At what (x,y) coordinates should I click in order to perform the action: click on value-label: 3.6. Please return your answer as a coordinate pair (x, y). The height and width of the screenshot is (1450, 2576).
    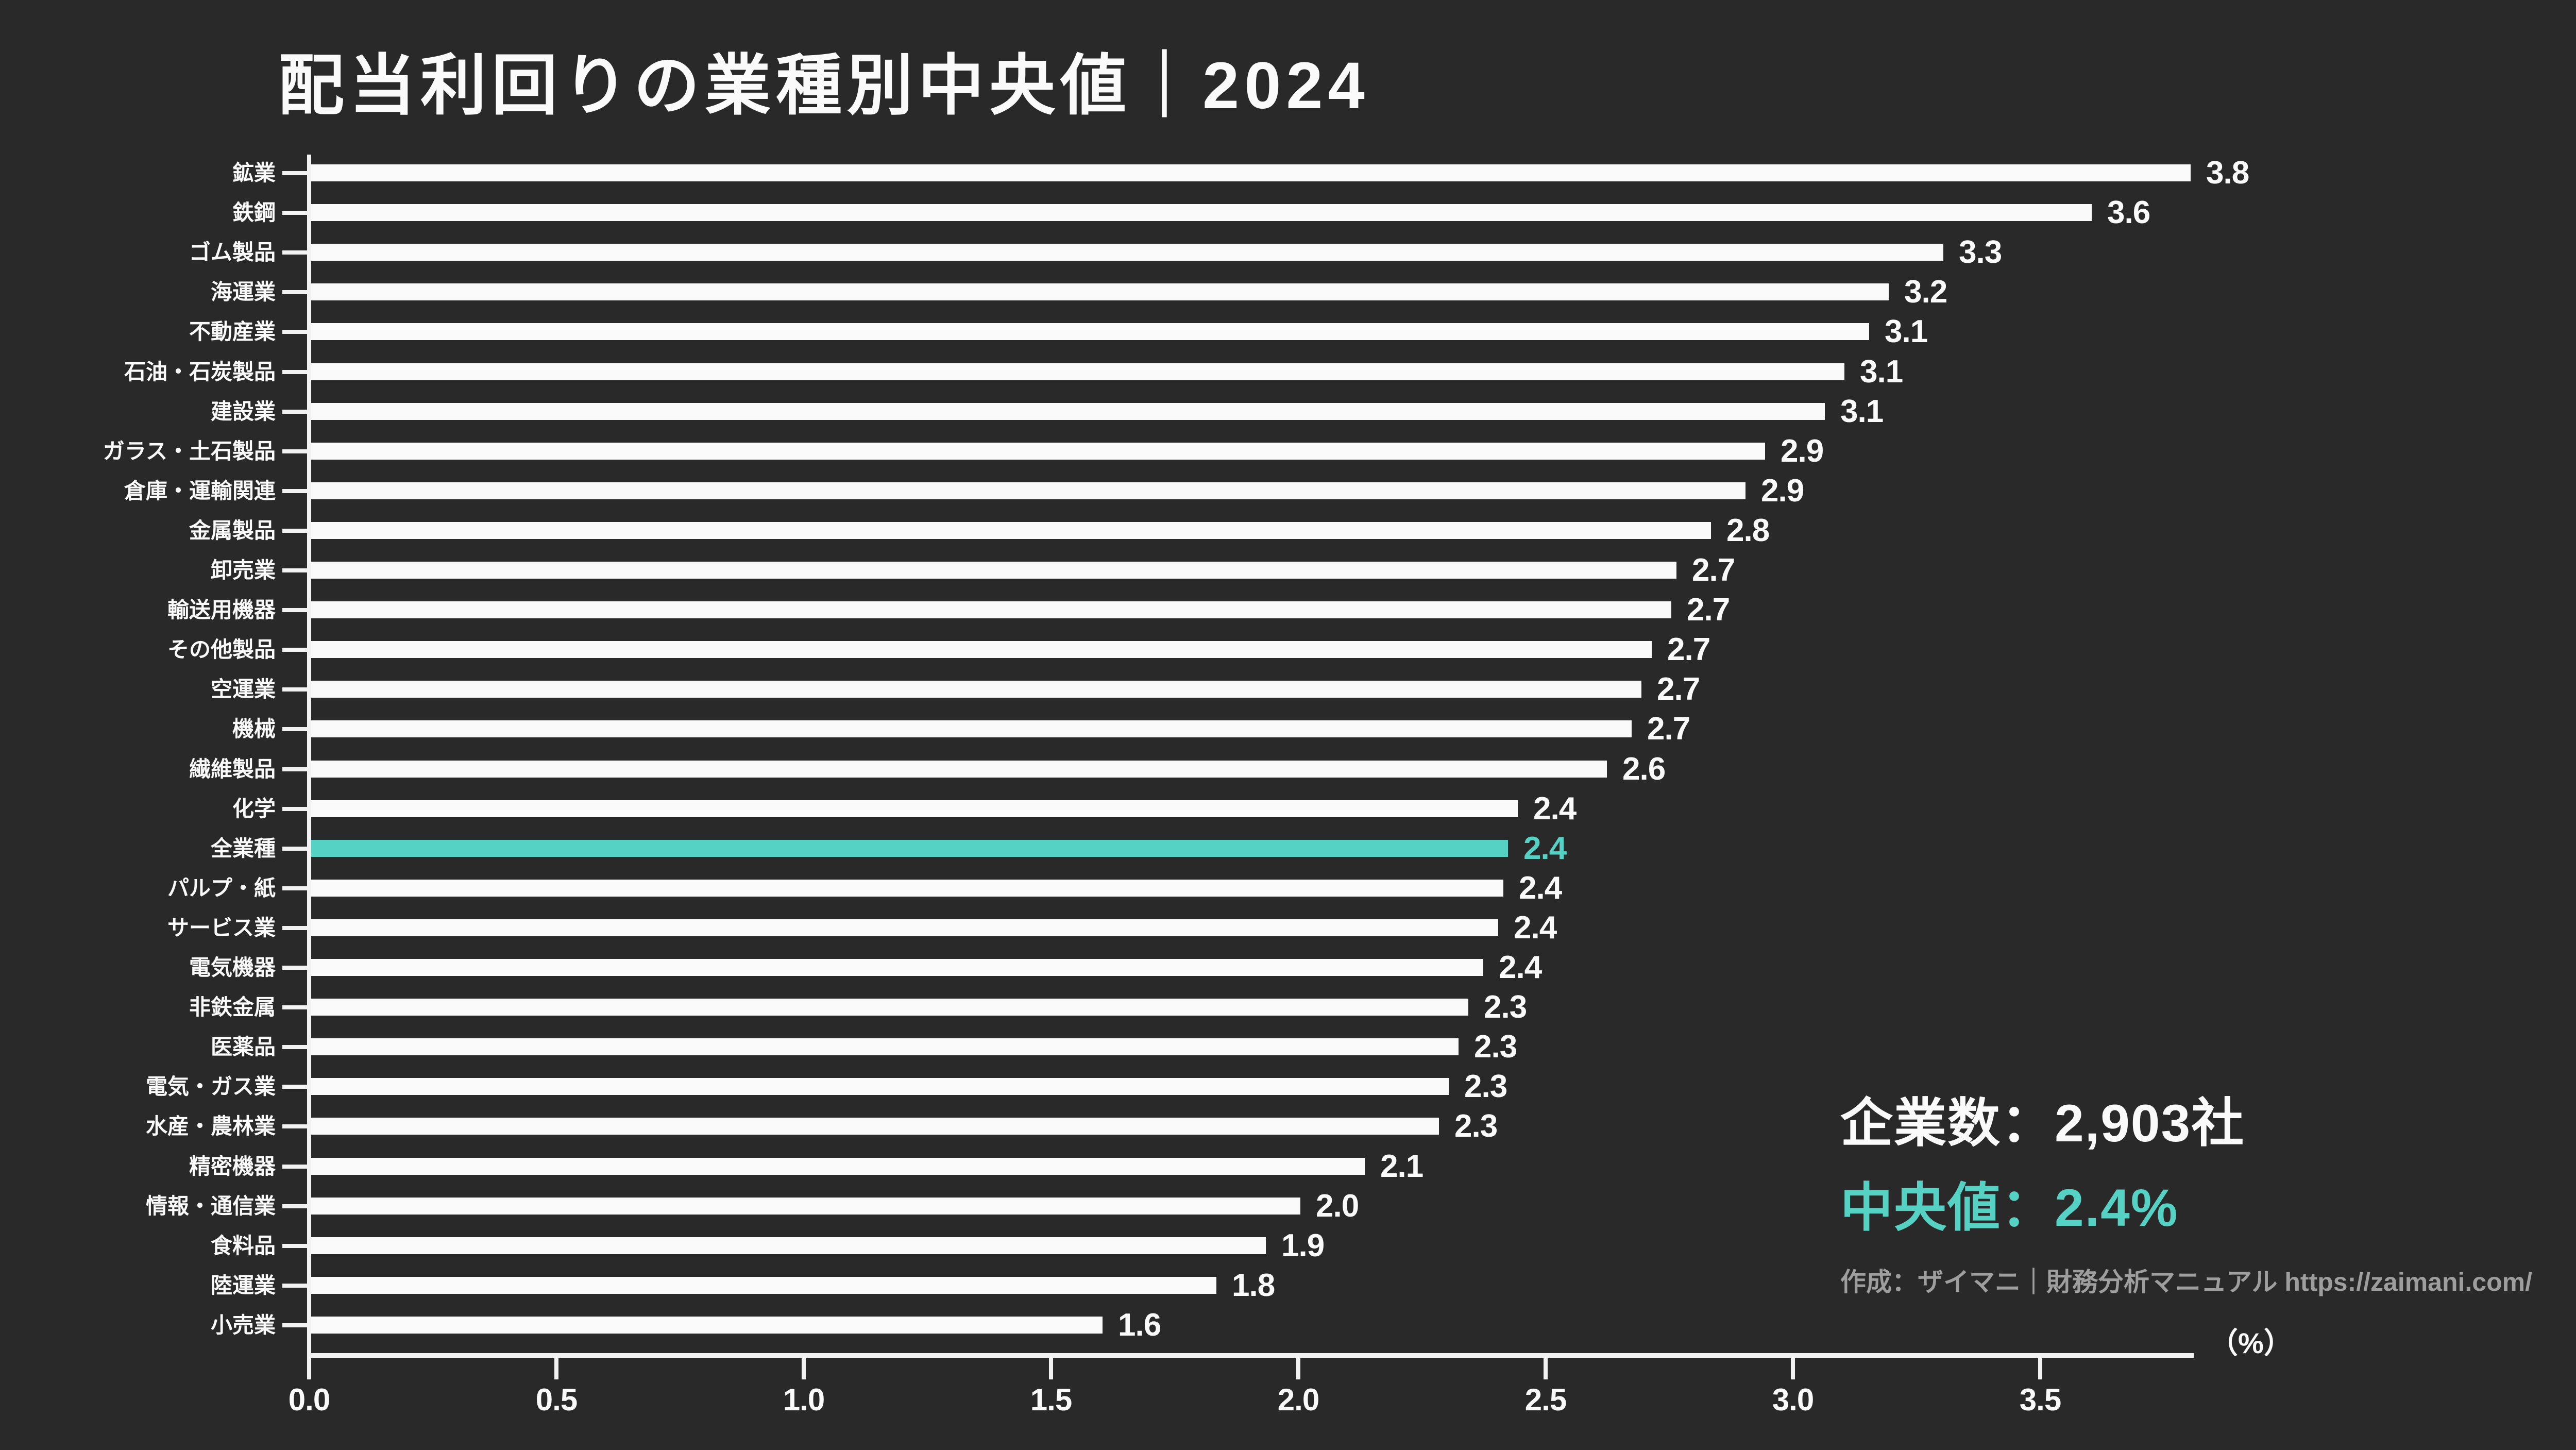
    Looking at the image, I should click on (2128, 213).